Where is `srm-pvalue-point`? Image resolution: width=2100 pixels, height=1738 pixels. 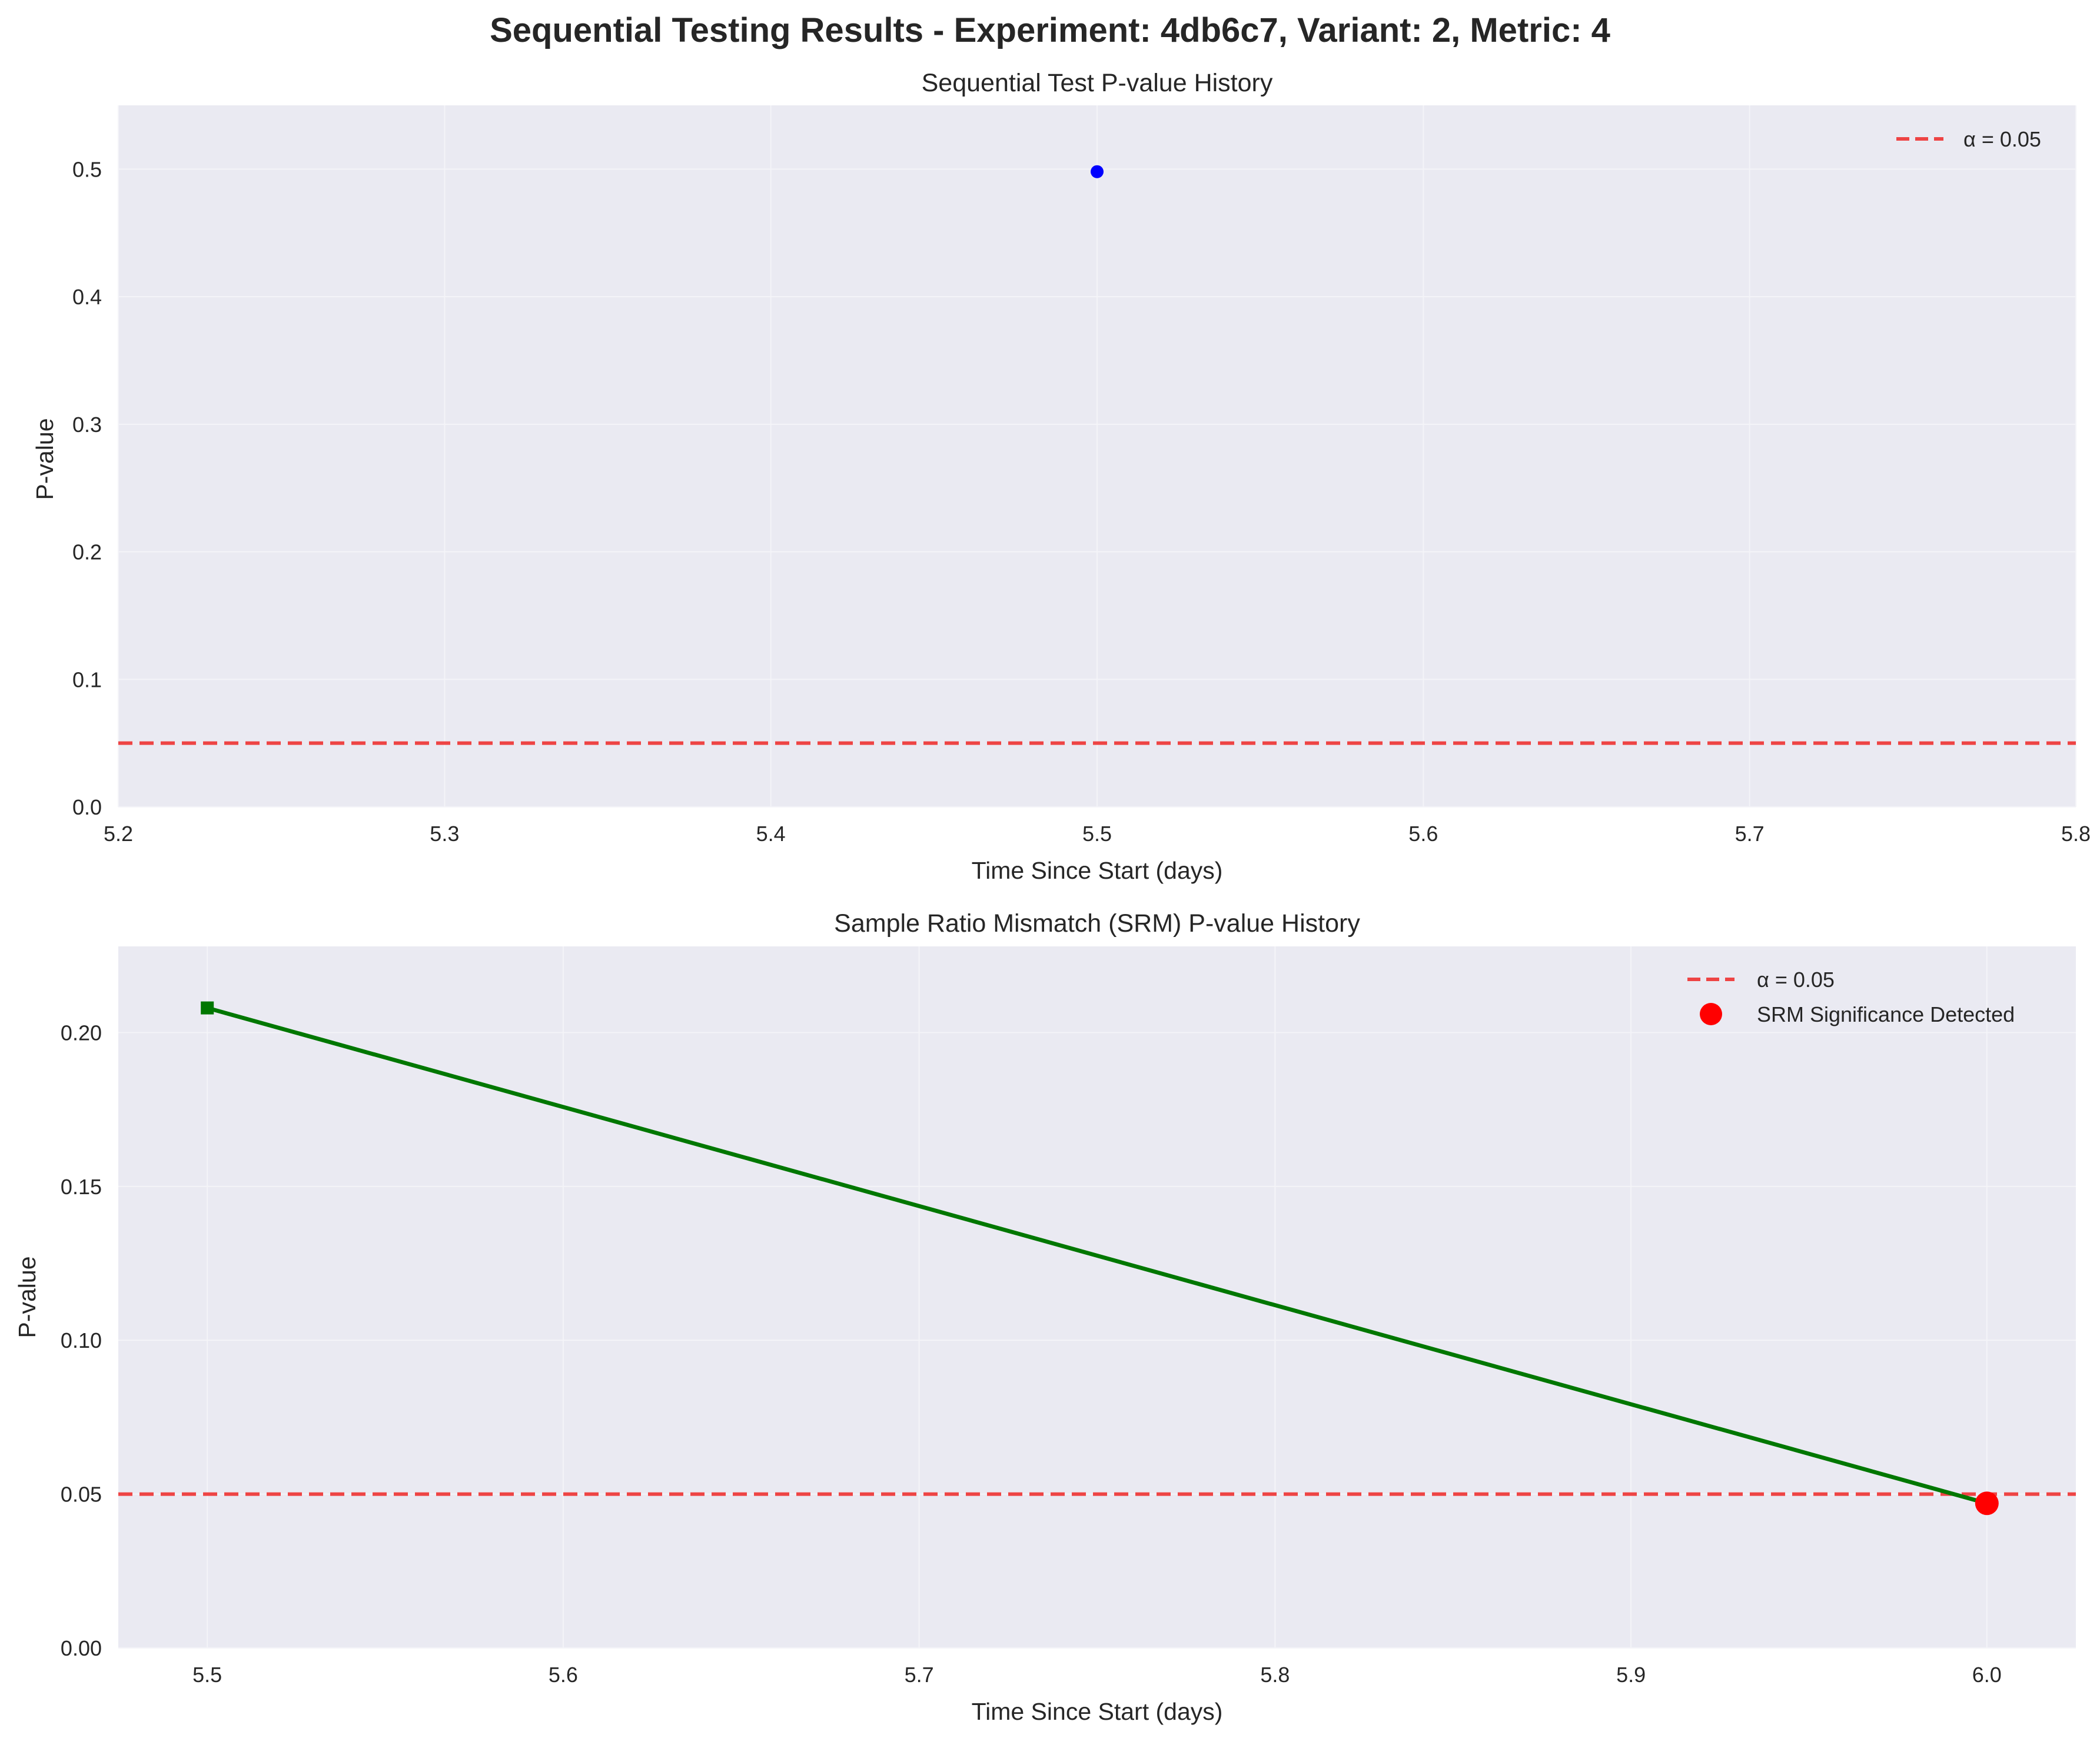
srm-pvalue-point is located at coordinates (207, 1008).